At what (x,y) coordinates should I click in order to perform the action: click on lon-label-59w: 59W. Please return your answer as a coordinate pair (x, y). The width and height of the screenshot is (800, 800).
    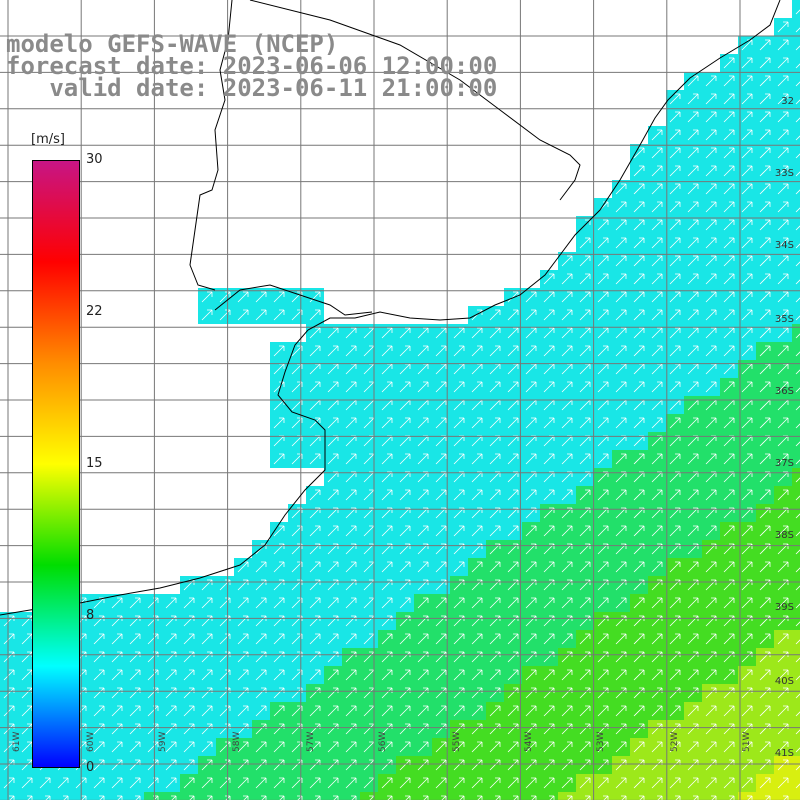
    Looking at the image, I should click on (163, 741).